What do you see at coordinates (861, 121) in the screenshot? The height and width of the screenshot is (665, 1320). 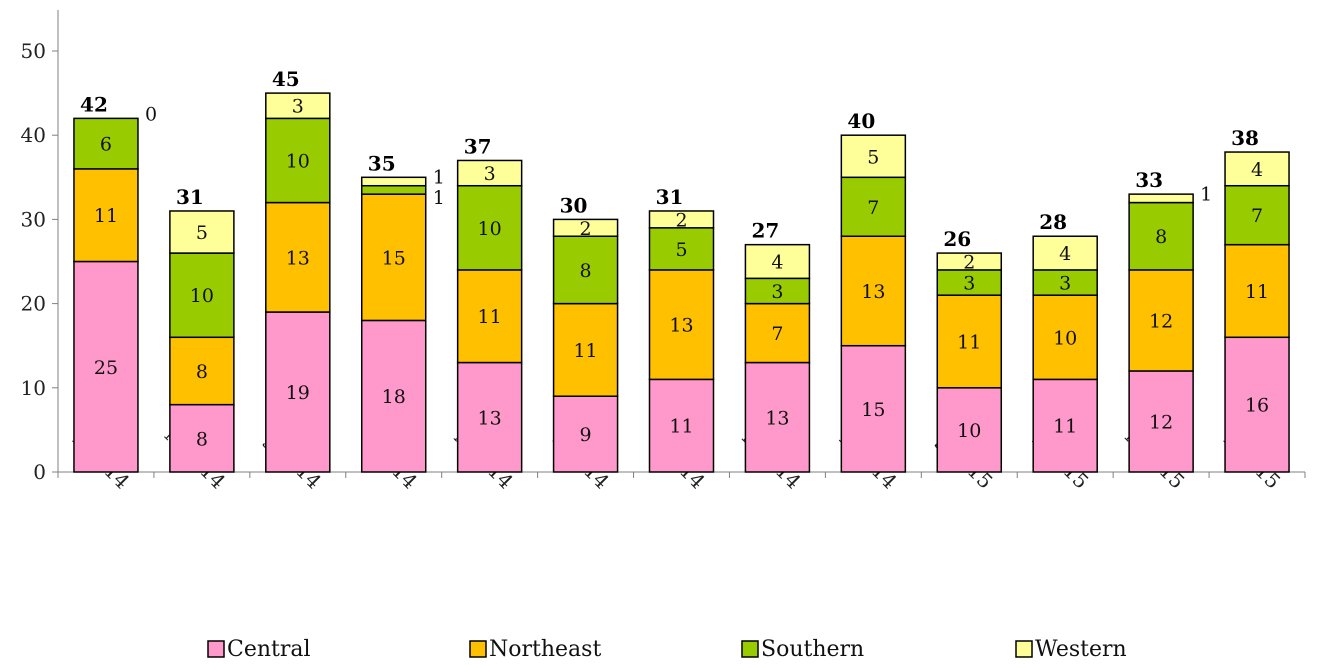 I see `total-label: 40` at bounding box center [861, 121].